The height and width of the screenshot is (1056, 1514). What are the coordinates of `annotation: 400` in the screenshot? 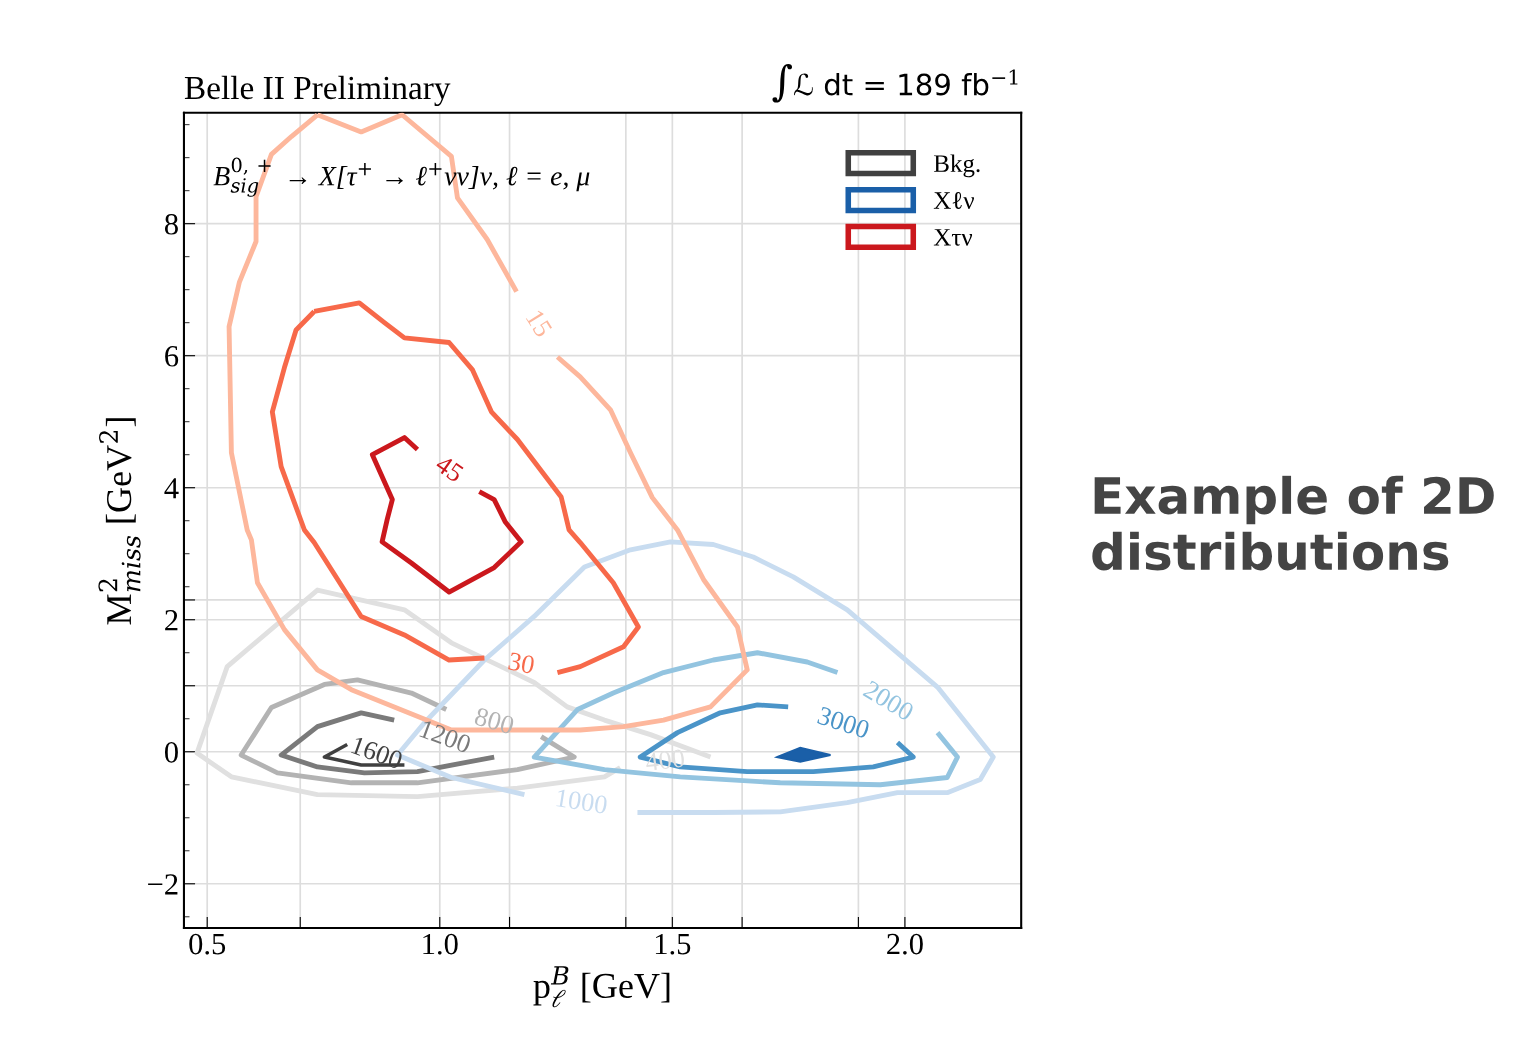 It's located at (664, 760).